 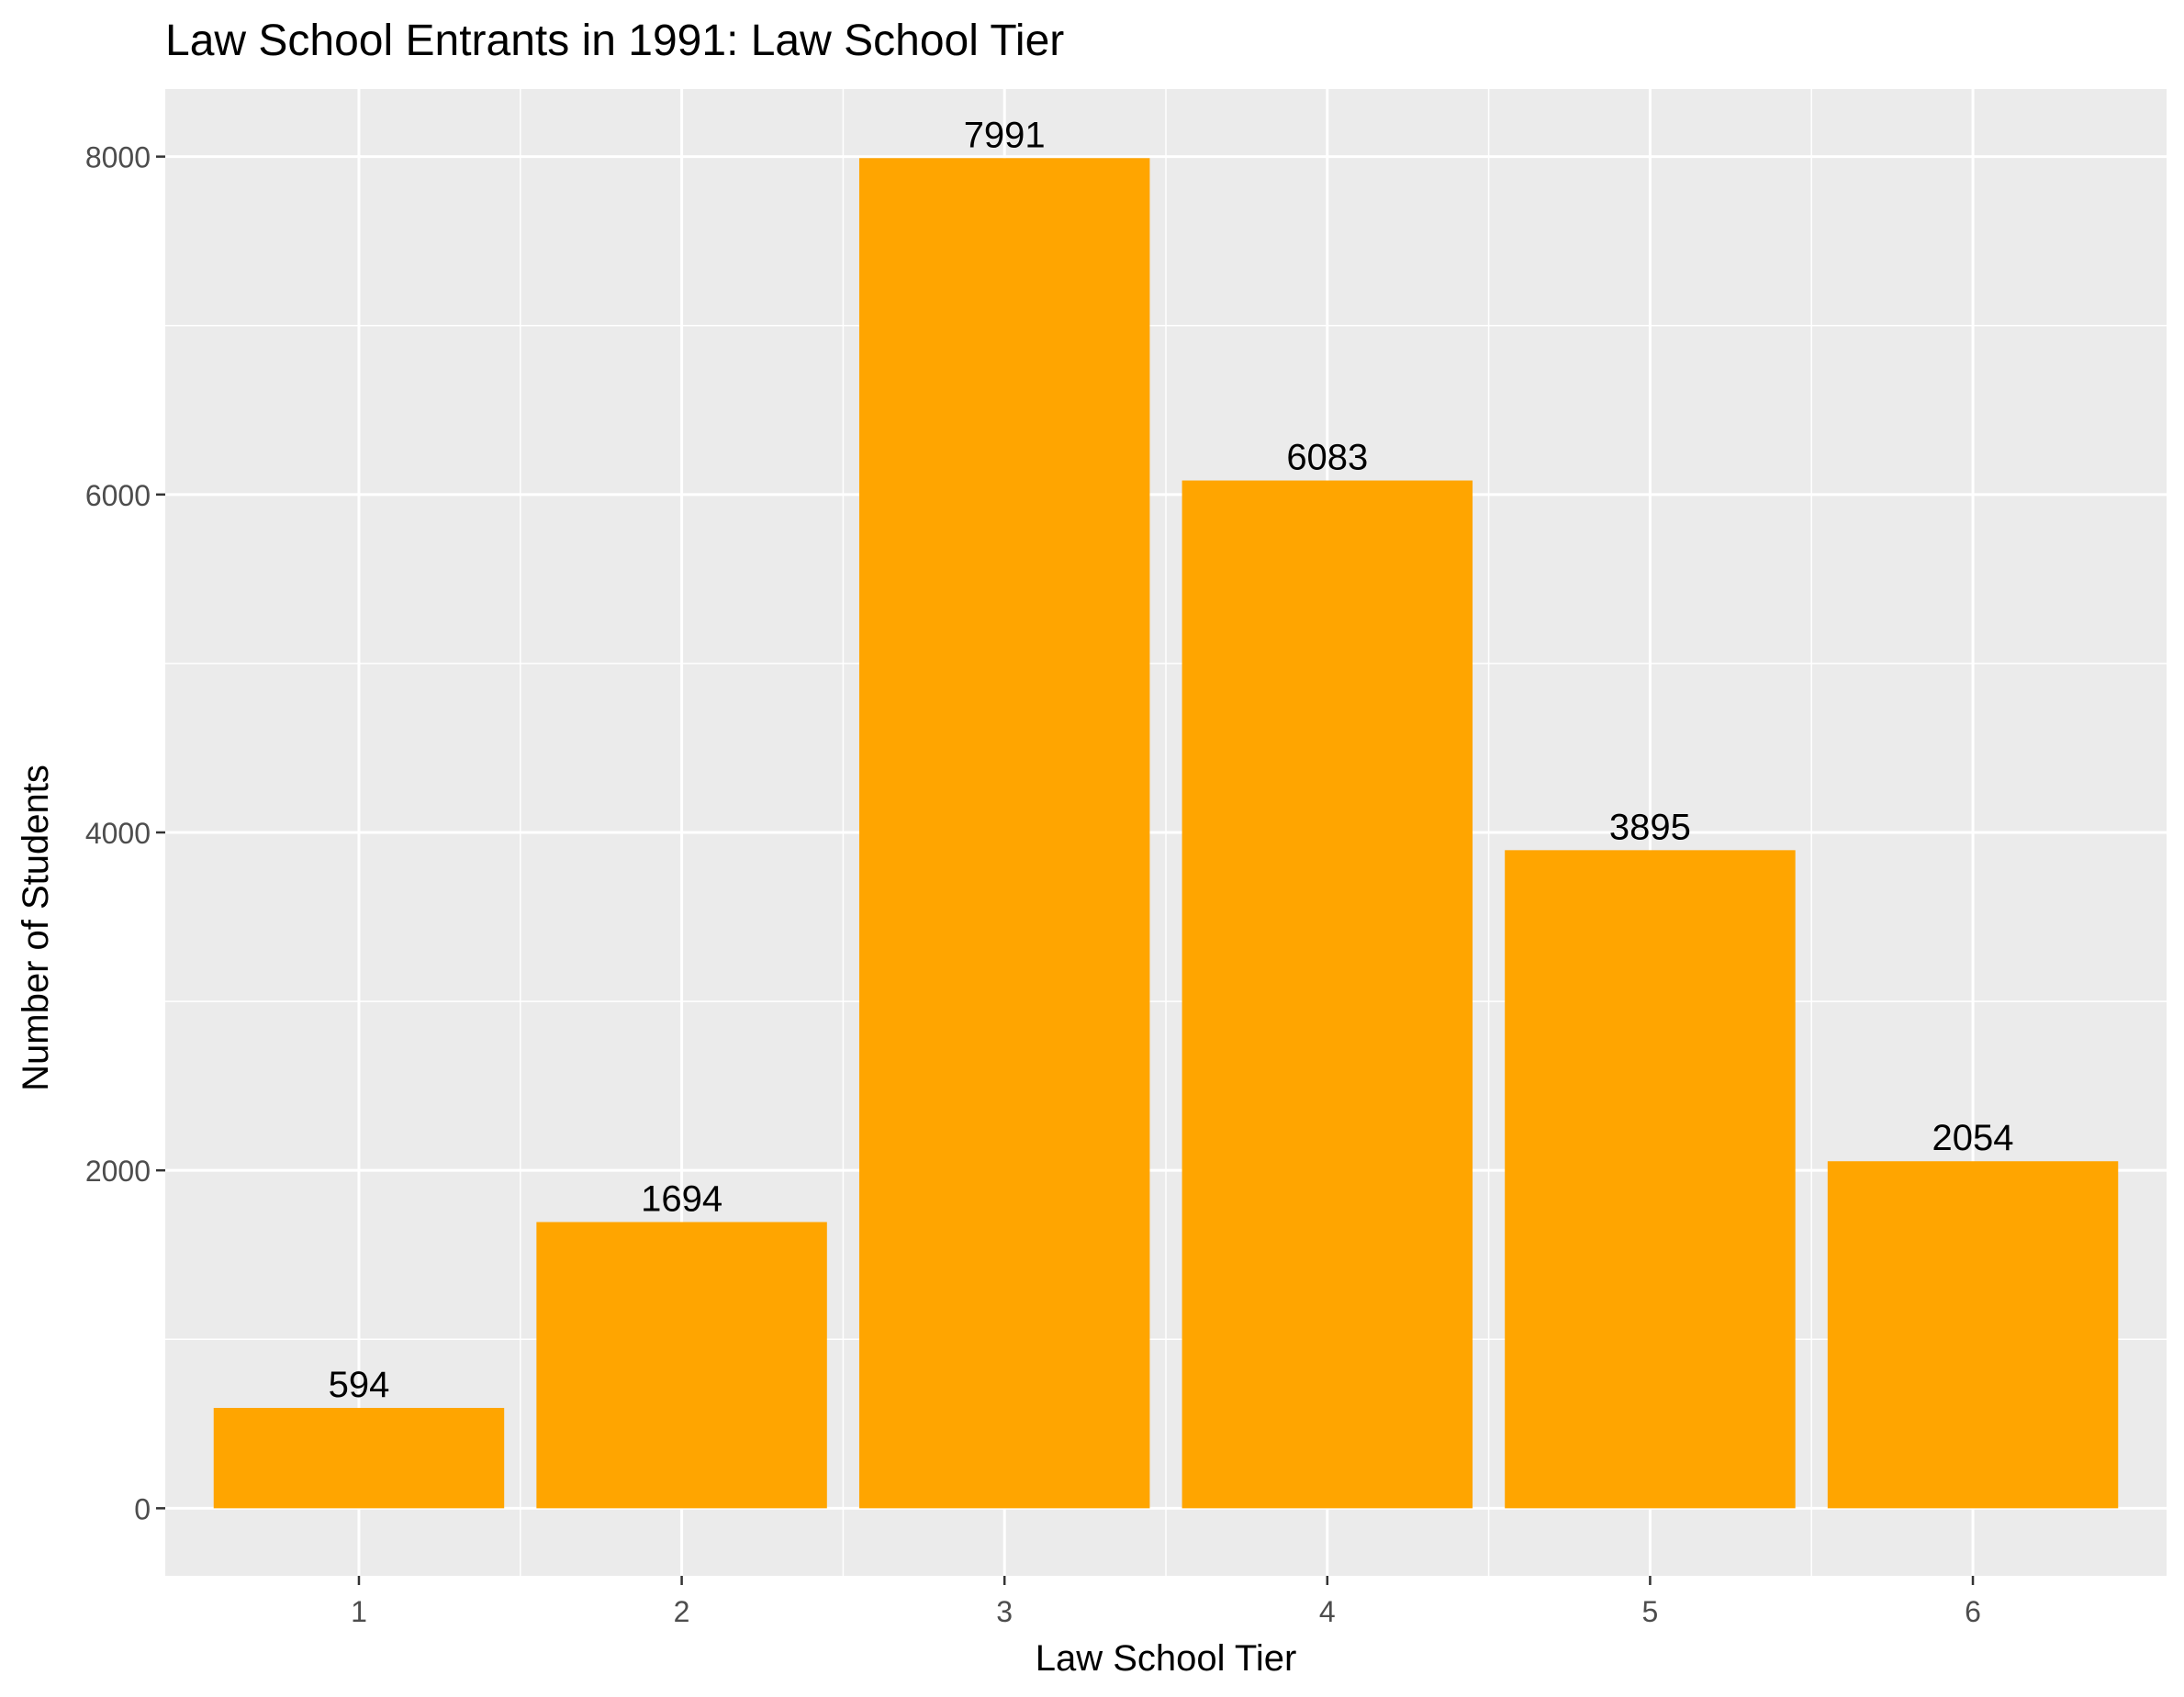 What do you see at coordinates (682, 1612) in the screenshot?
I see `x-tick-label: 2` at bounding box center [682, 1612].